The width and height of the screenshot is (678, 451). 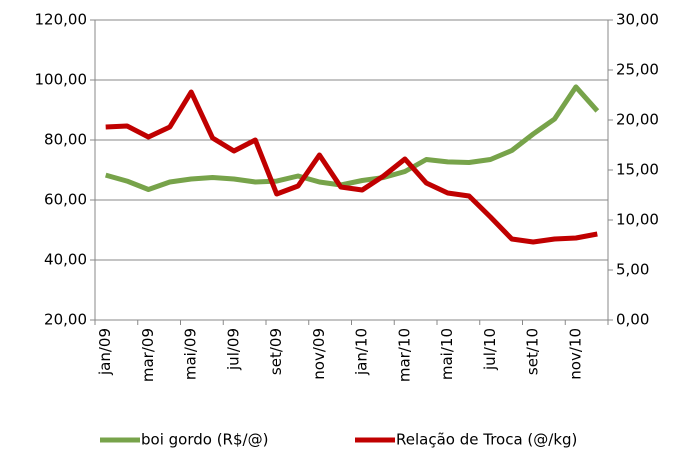 What do you see at coordinates (637, 20) in the screenshot?
I see `y2-tick-label: 30,00` at bounding box center [637, 20].